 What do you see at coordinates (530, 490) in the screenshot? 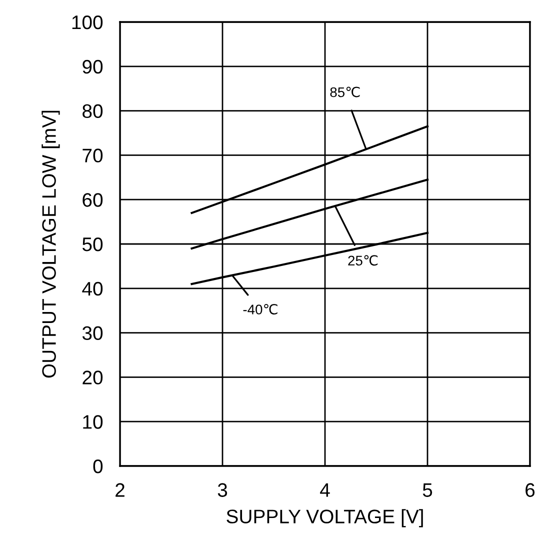
I see `x-tick-label: 6` at bounding box center [530, 490].